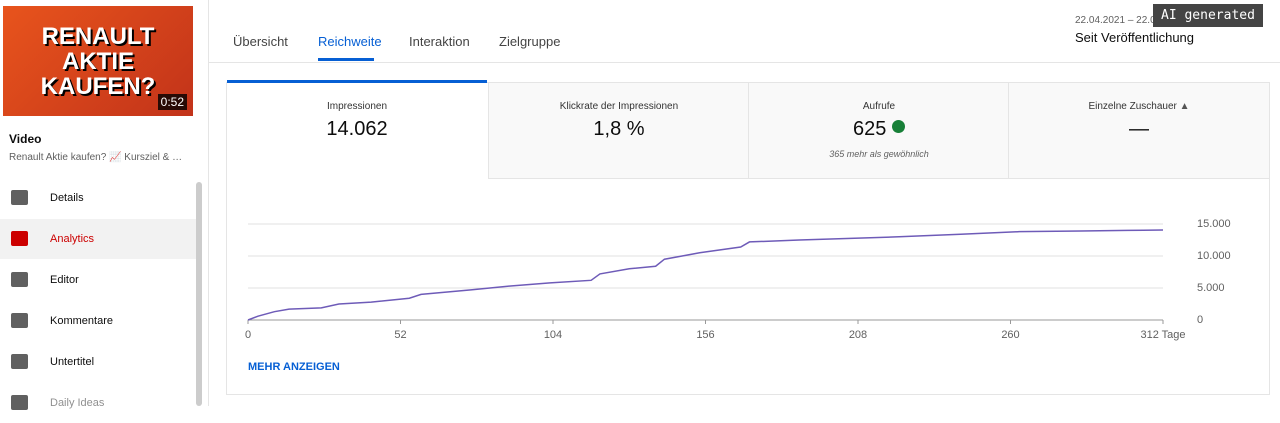 The image size is (1280, 423). I want to click on x-tick-label: 260, so click(1010, 335).